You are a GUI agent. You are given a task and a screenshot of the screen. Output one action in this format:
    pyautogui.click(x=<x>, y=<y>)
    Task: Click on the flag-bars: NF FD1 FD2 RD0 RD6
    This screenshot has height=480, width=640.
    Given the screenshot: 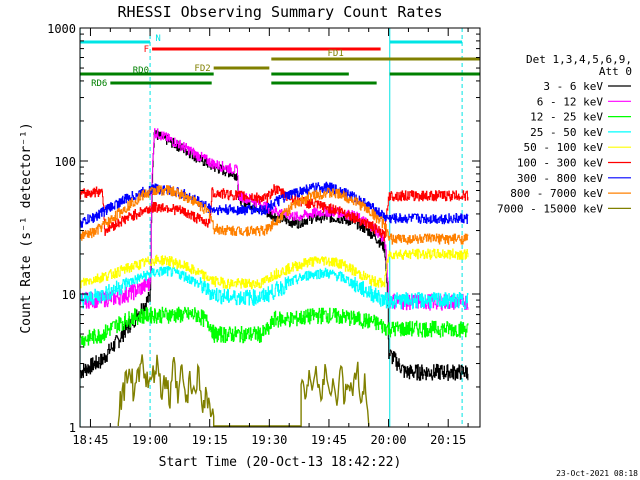 What is the action you would take?
    pyautogui.click(x=280, y=61)
    